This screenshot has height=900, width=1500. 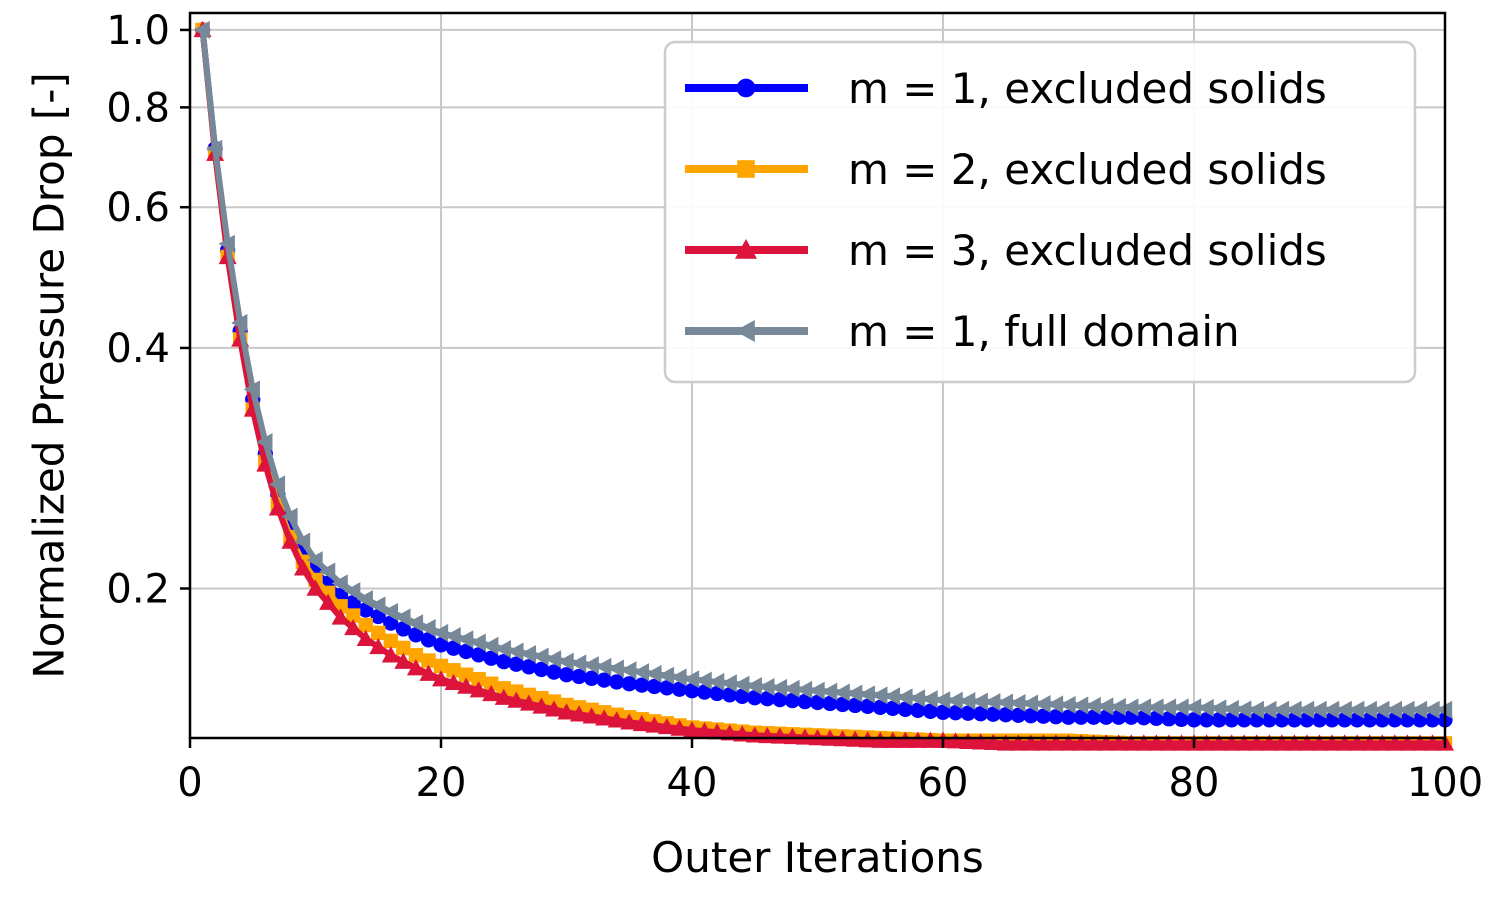 I want to click on y-tick-label: 0.6, so click(x=138, y=208).